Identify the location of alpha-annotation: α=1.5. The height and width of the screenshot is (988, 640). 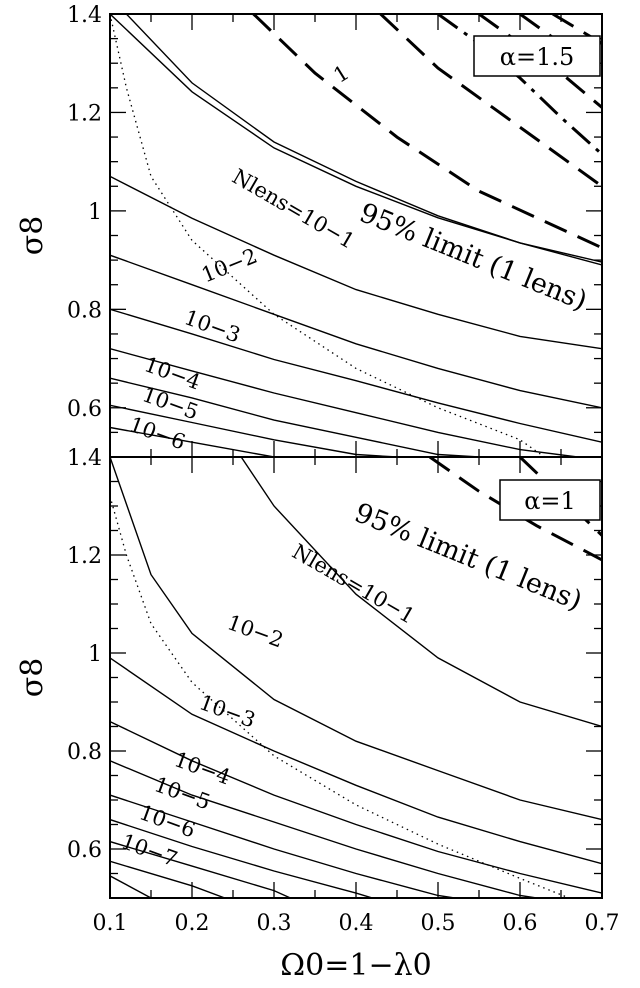
(537, 57).